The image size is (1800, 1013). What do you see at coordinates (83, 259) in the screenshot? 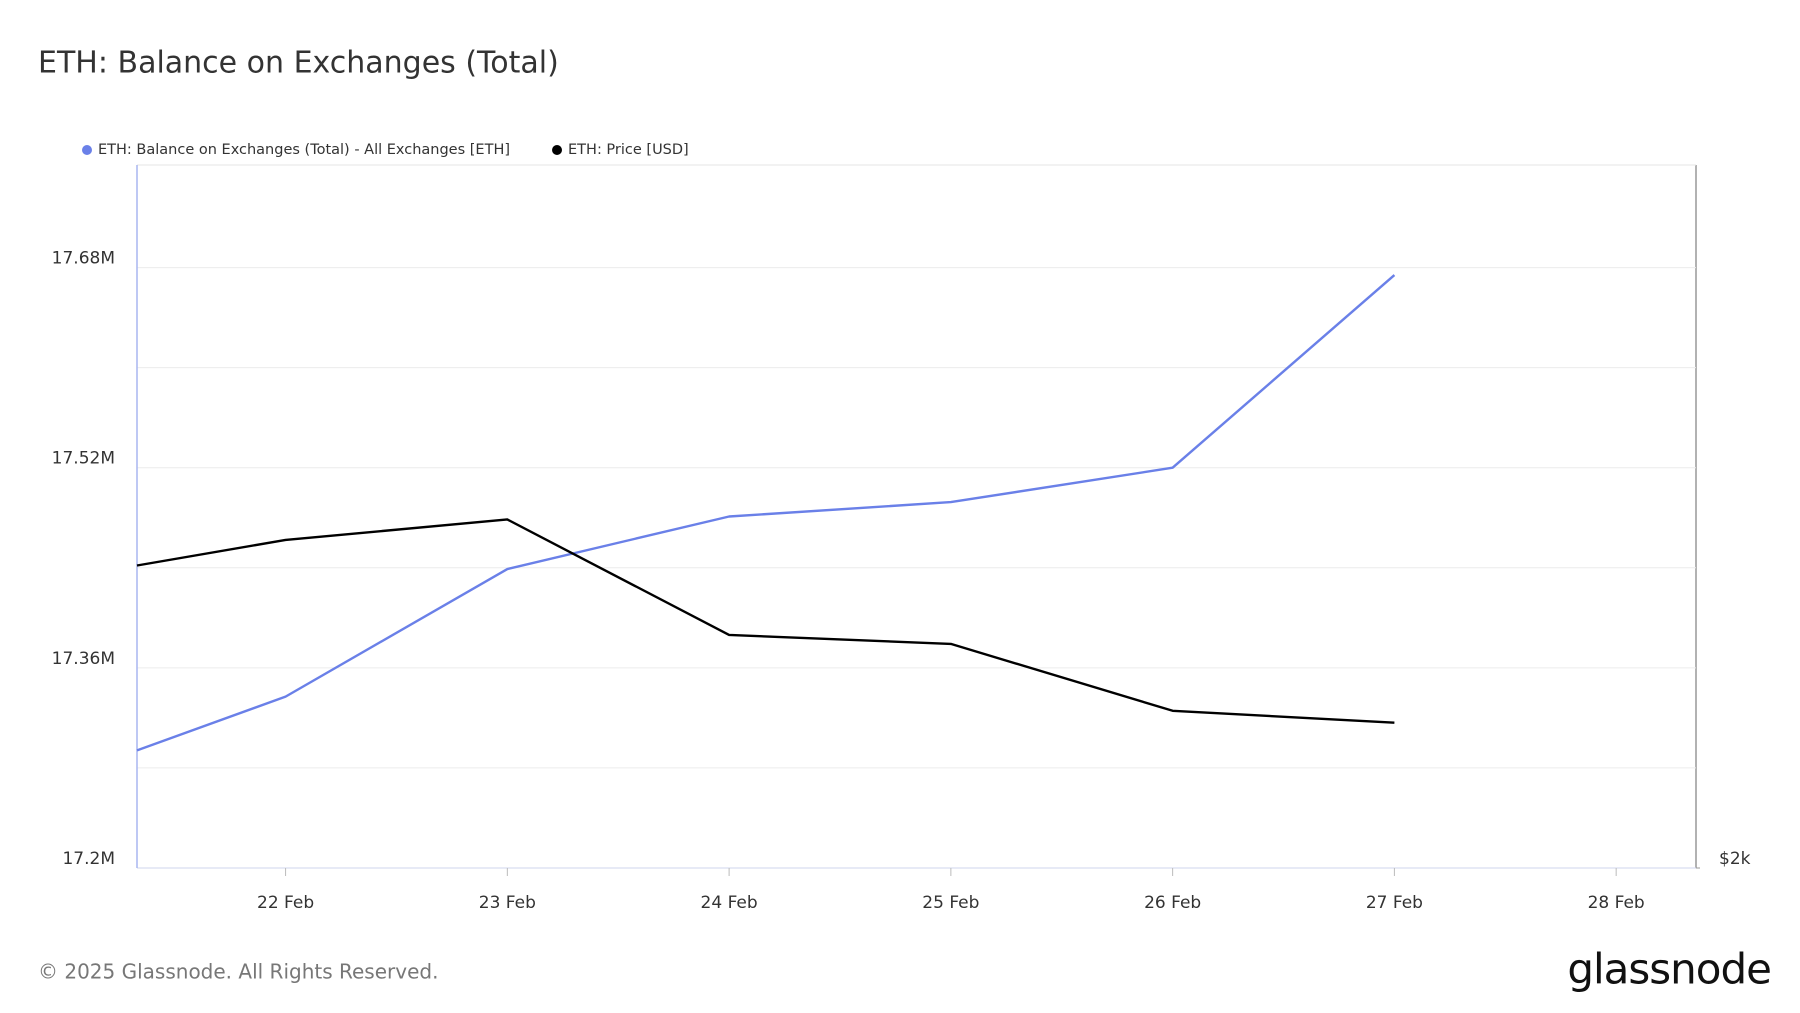
I see `y-tick-label: 17.68M` at bounding box center [83, 259].